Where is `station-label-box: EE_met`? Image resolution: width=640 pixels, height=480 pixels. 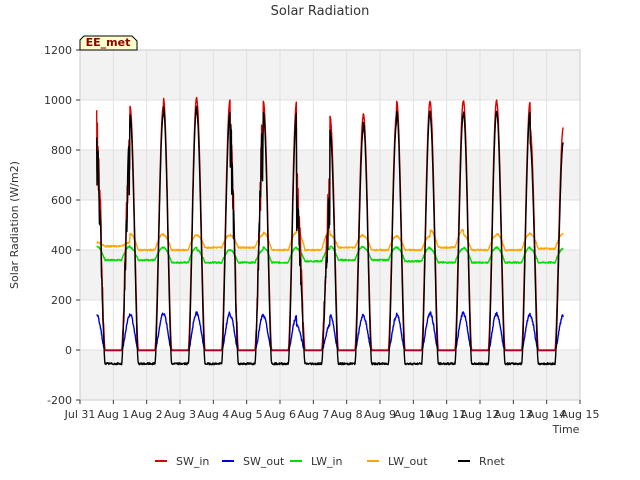 station-label-box: EE_met is located at coordinates (108, 43).